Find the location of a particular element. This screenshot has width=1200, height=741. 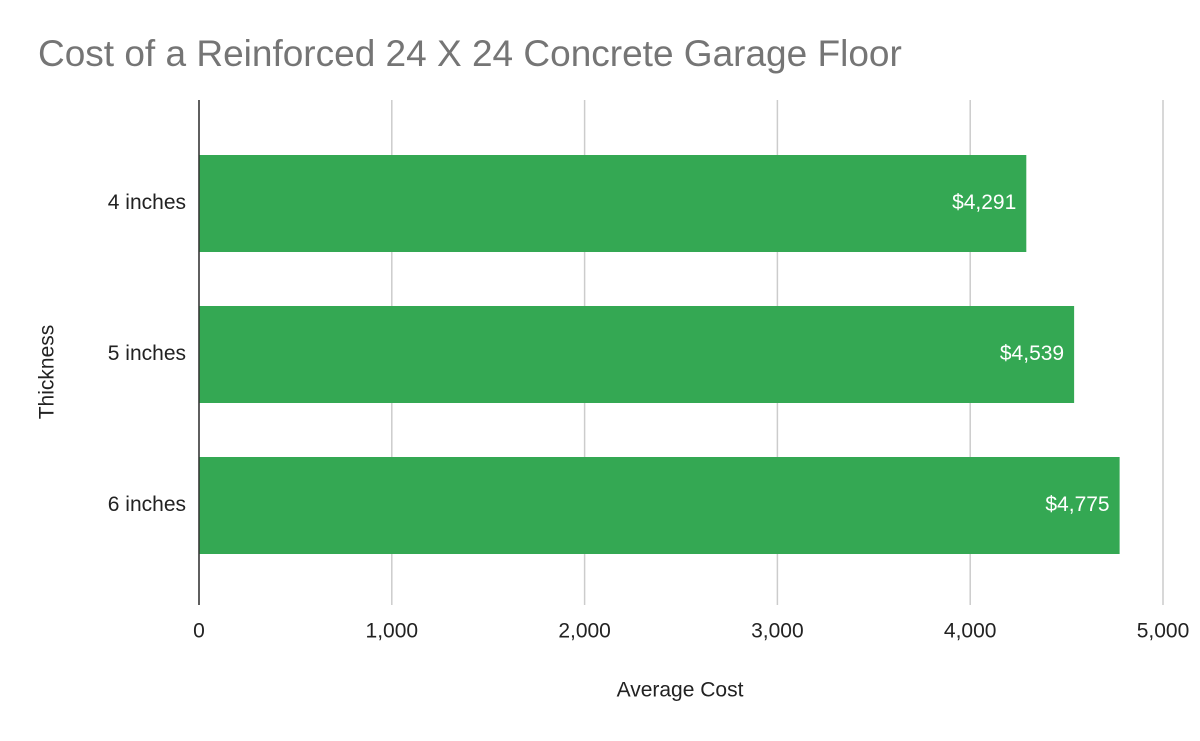

x-tick-label: 4,000 is located at coordinates (970, 631).